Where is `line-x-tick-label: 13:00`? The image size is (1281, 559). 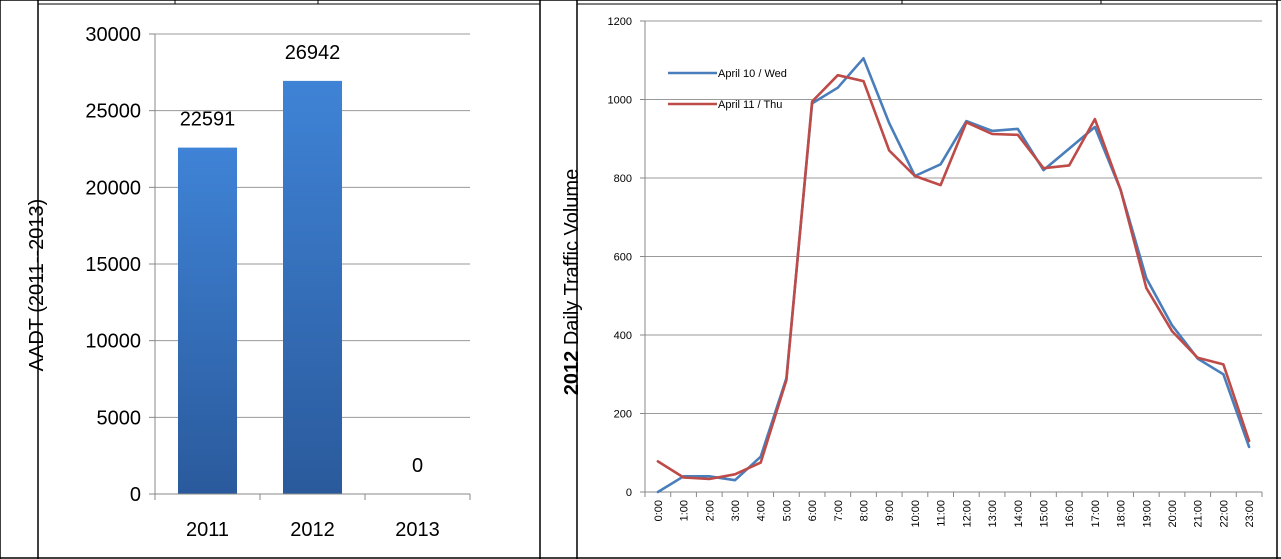 line-x-tick-label: 13:00 is located at coordinates (993, 514).